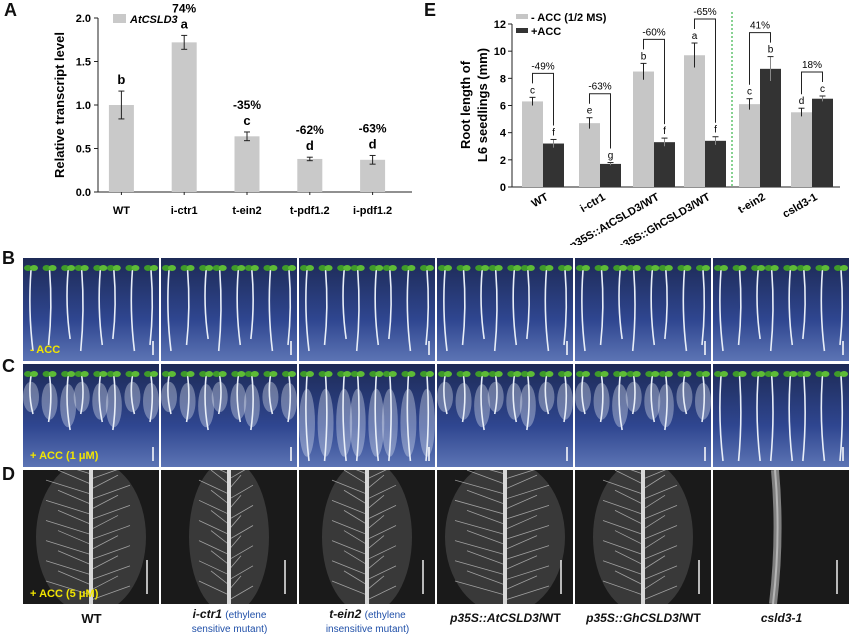  Describe the element at coordinates (153, 20) in the screenshot. I see `legend-label: AtCSLD3` at that location.